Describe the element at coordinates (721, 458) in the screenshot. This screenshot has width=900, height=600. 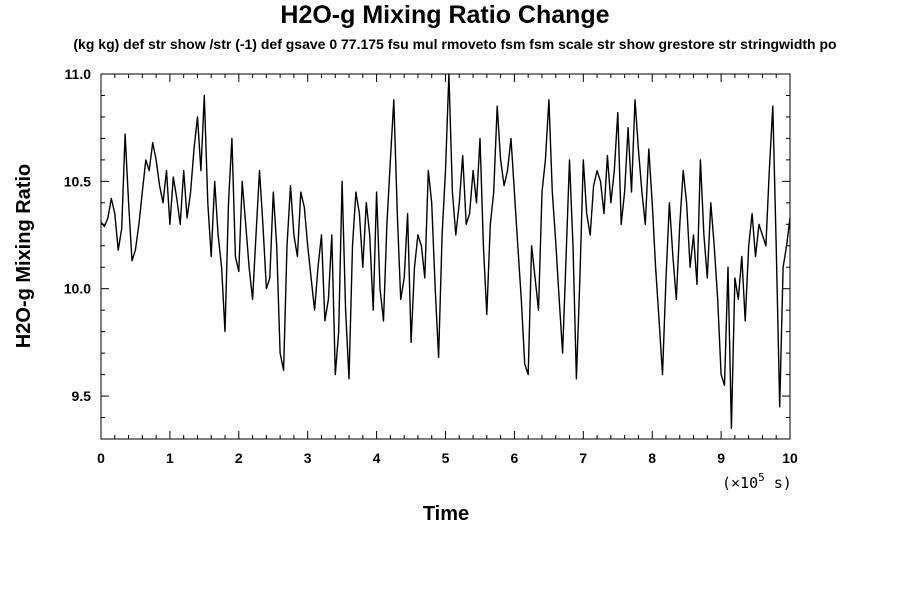
I see `x-tick-label: 9` at that location.